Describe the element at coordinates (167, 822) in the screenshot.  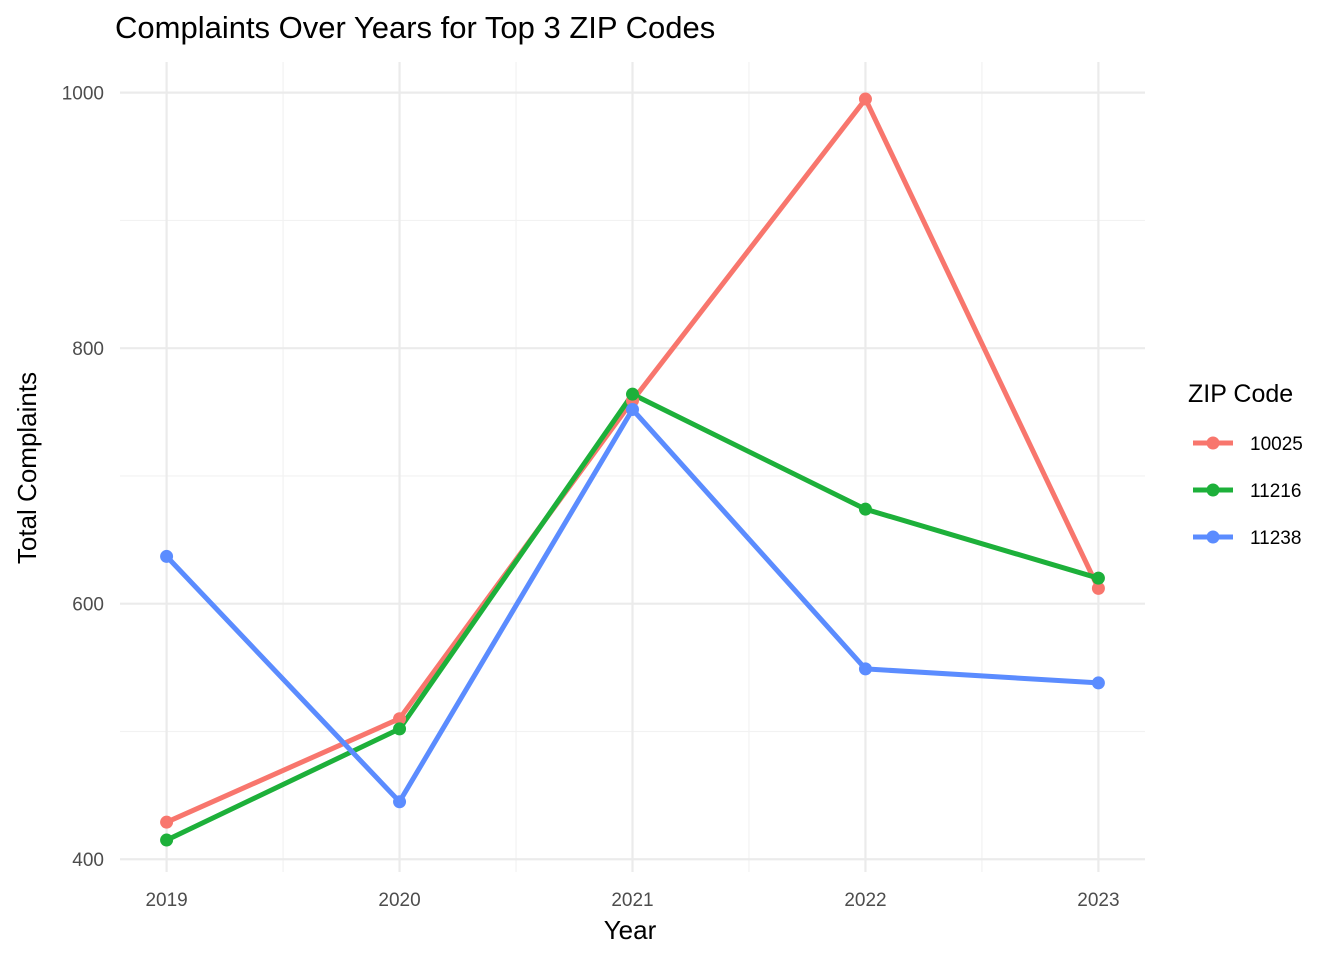
I see `data-point-10025-2019` at that location.